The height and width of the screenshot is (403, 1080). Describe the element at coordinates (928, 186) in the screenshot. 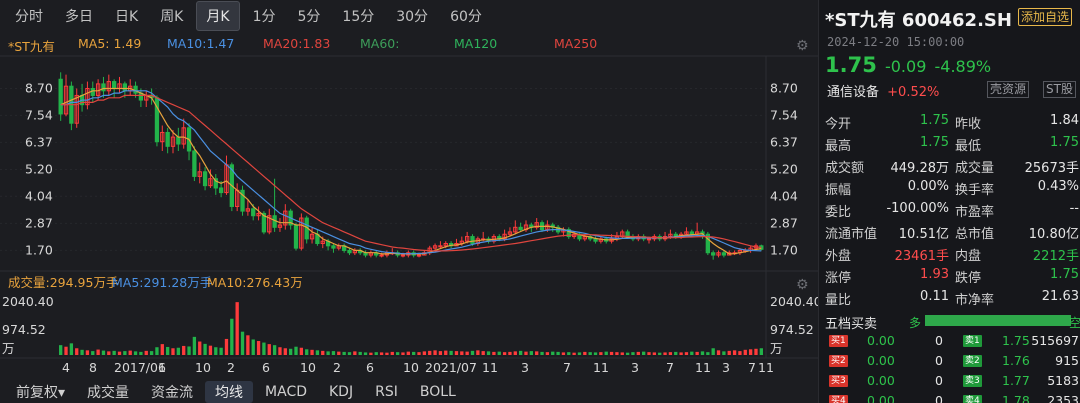

I see `quote-value: 0.00%` at that location.